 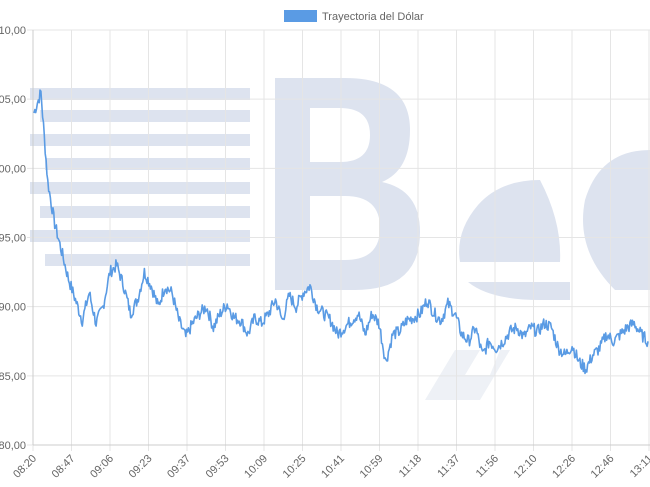 What do you see at coordinates (64, 467) in the screenshot?
I see `x-tick-label: 08:47` at bounding box center [64, 467].